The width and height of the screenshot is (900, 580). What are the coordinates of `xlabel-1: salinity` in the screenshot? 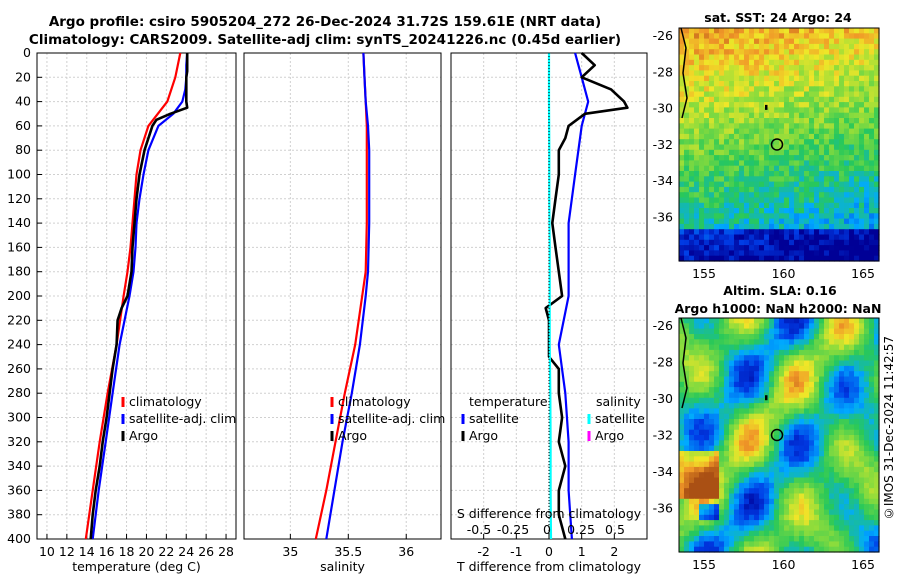 It's located at (342, 566).